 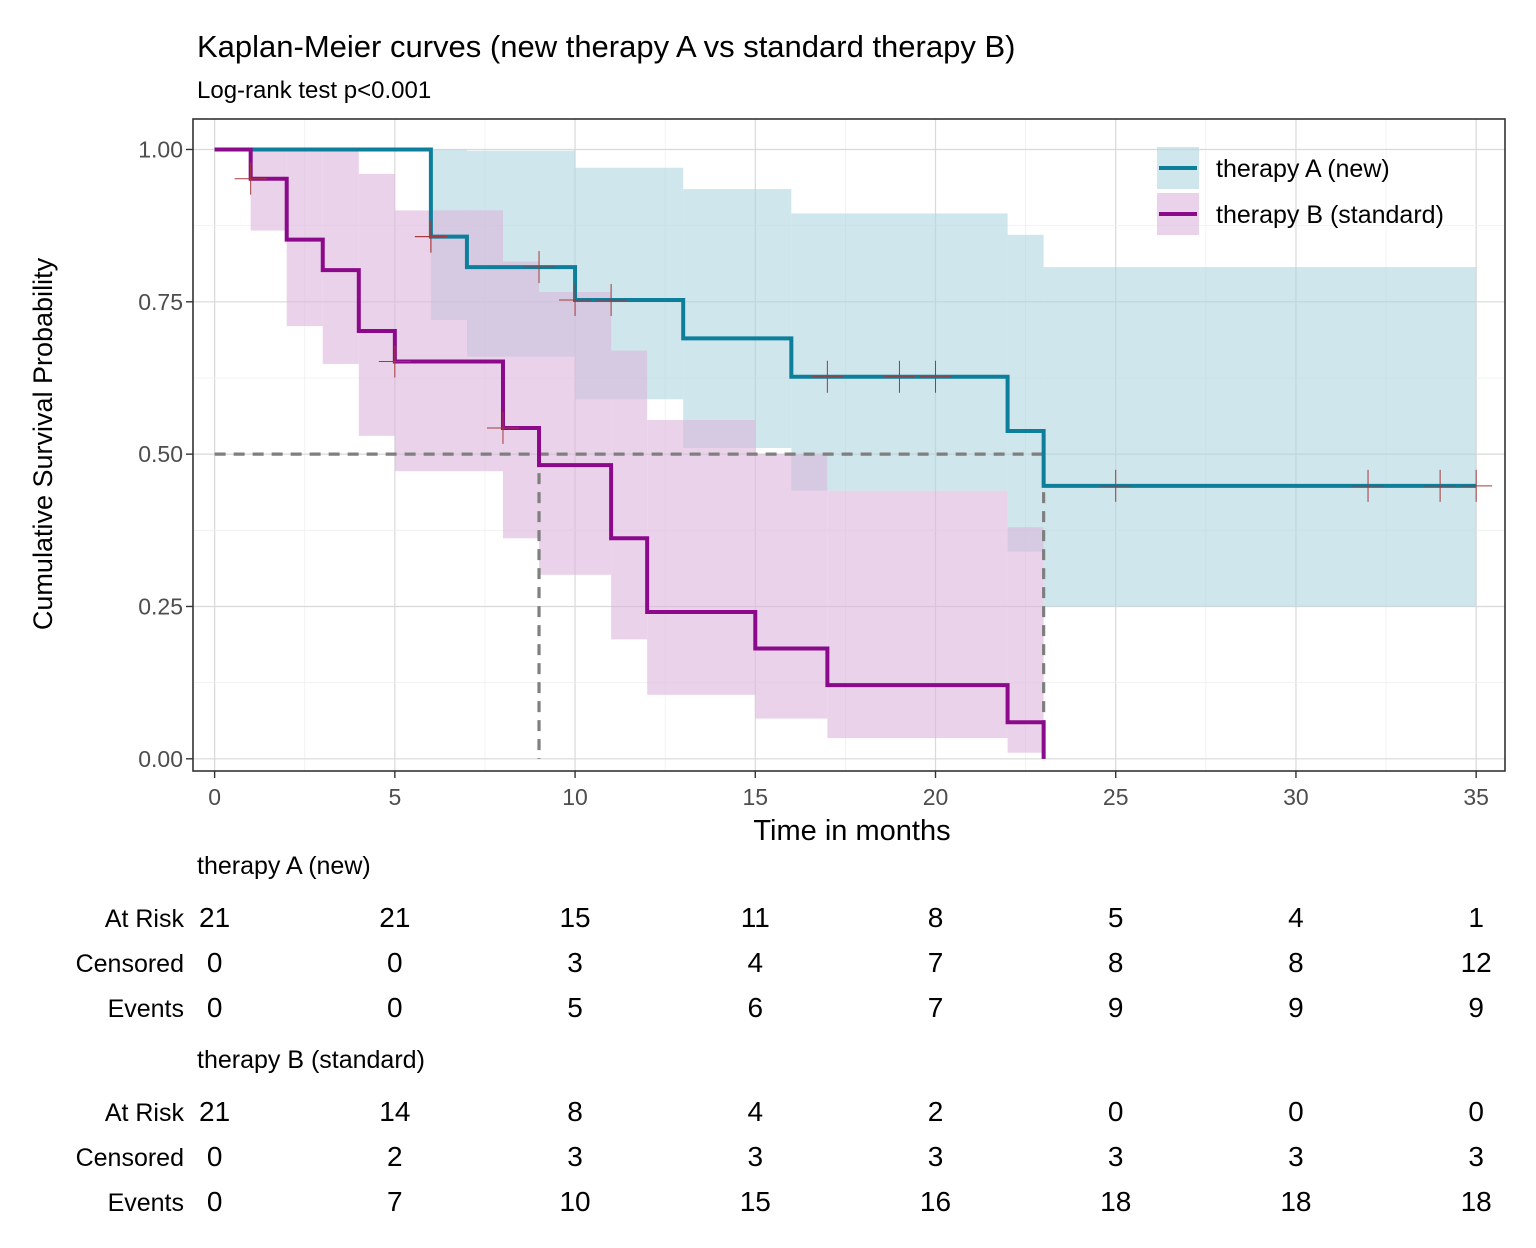 I want to click on x-tick-label: 20, so click(x=936, y=797).